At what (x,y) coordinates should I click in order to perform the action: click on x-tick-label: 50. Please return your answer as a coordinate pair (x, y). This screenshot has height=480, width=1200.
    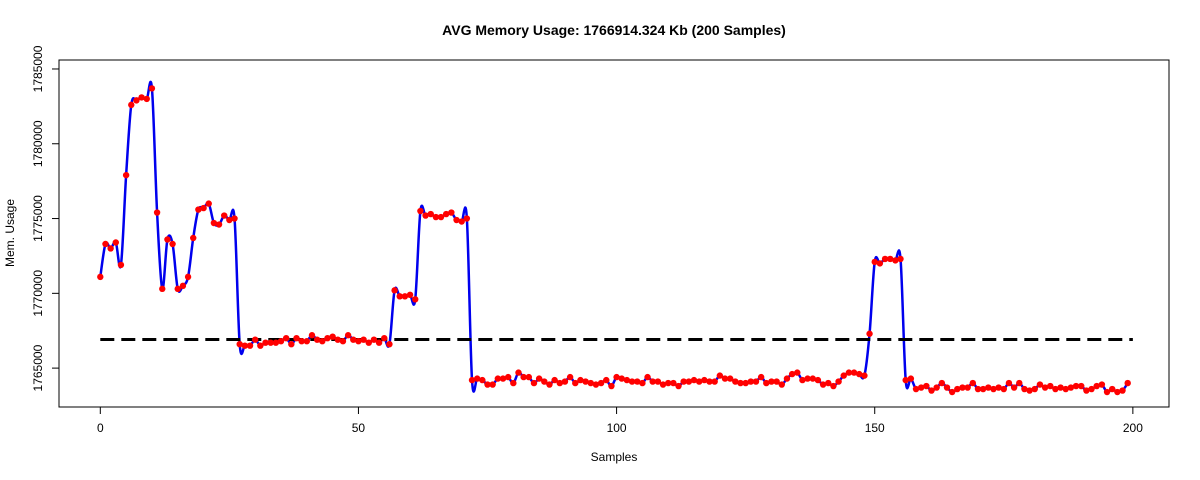
    Looking at the image, I should click on (359, 428).